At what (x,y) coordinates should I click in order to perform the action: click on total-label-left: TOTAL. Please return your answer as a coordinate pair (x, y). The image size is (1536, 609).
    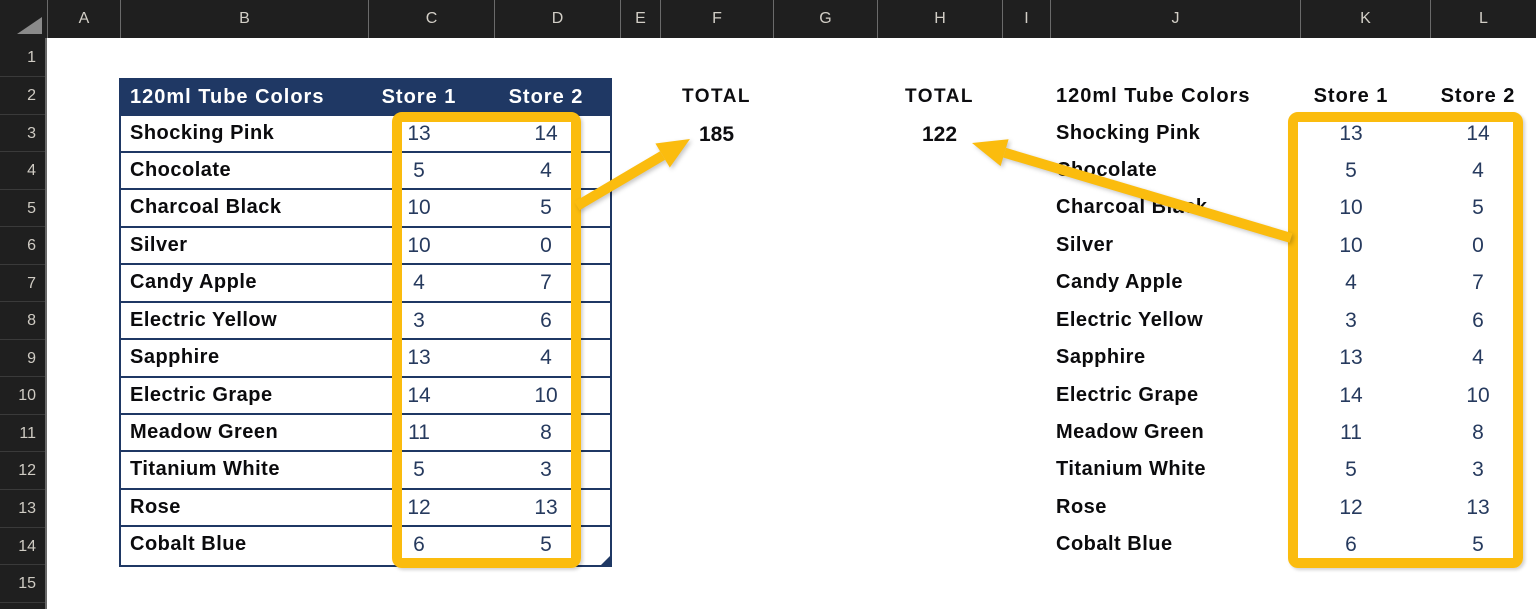
    Looking at the image, I should click on (716, 96).